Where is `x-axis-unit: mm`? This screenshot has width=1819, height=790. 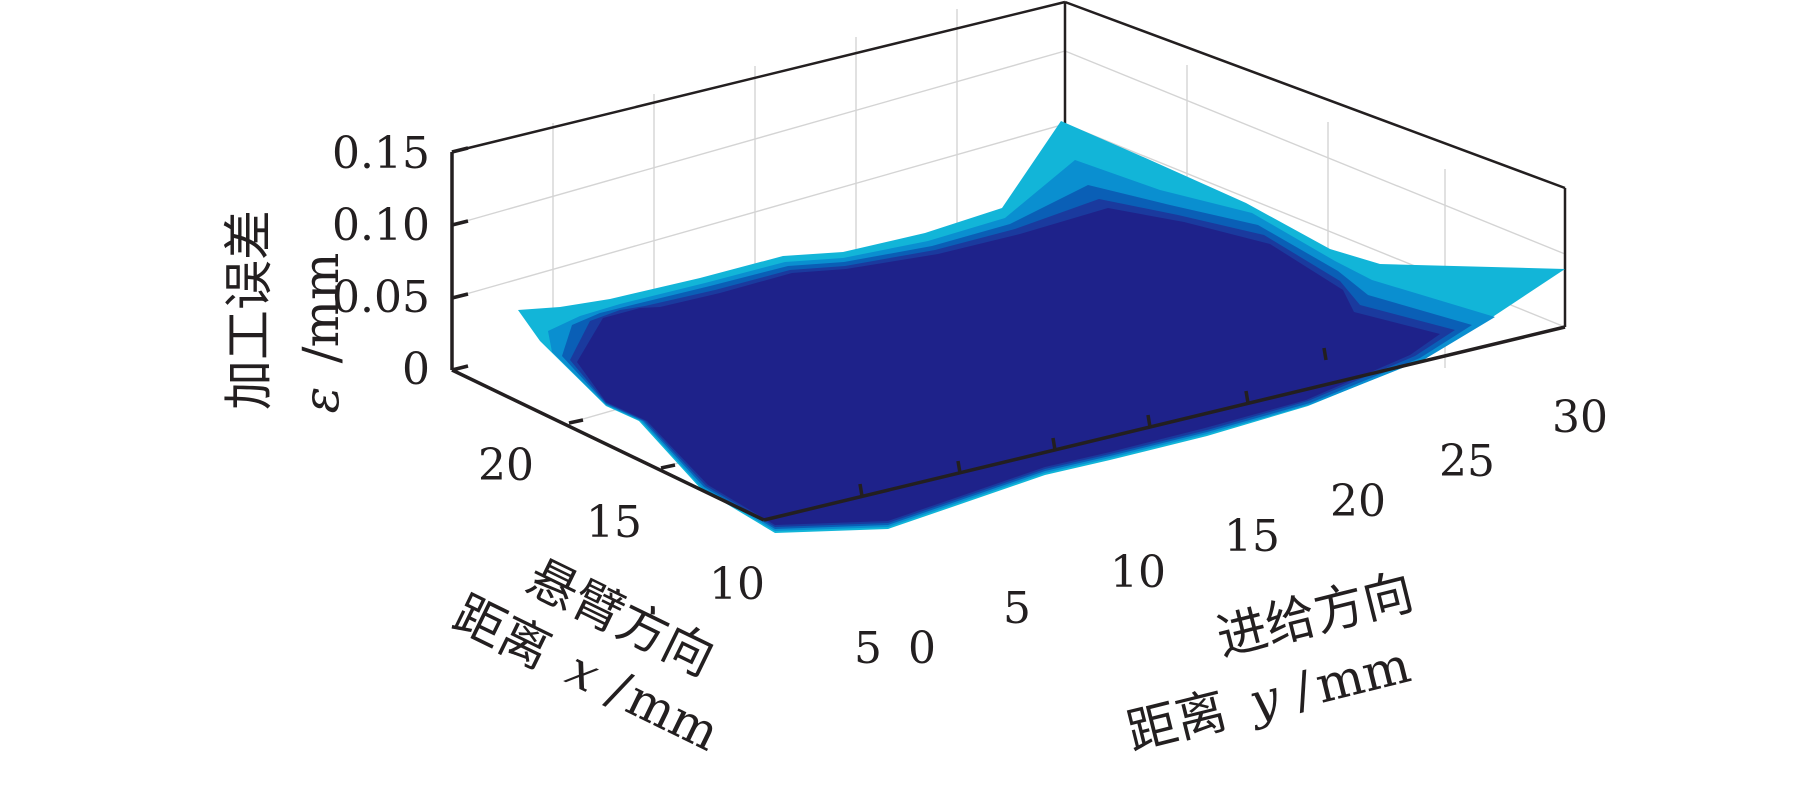 x-axis-unit: mm is located at coordinates (673, 716).